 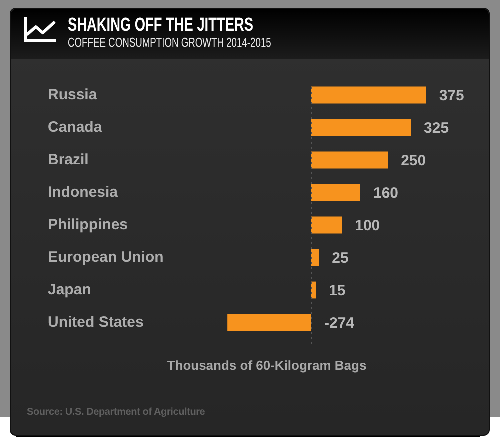 What do you see at coordinates (88, 225) in the screenshot?
I see `y-tick-label: Philippines` at bounding box center [88, 225].